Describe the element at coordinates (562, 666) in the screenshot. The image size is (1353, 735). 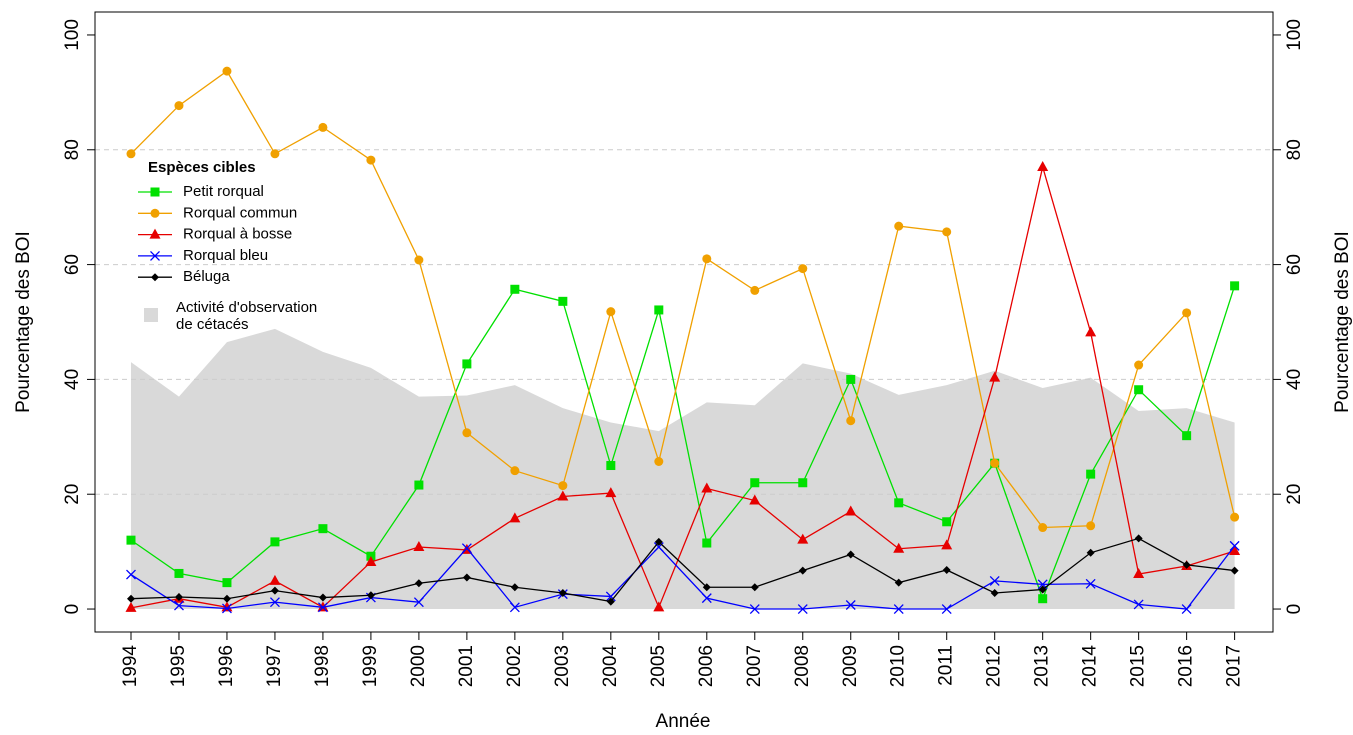
I see `x-tick-label: 2003` at that location.